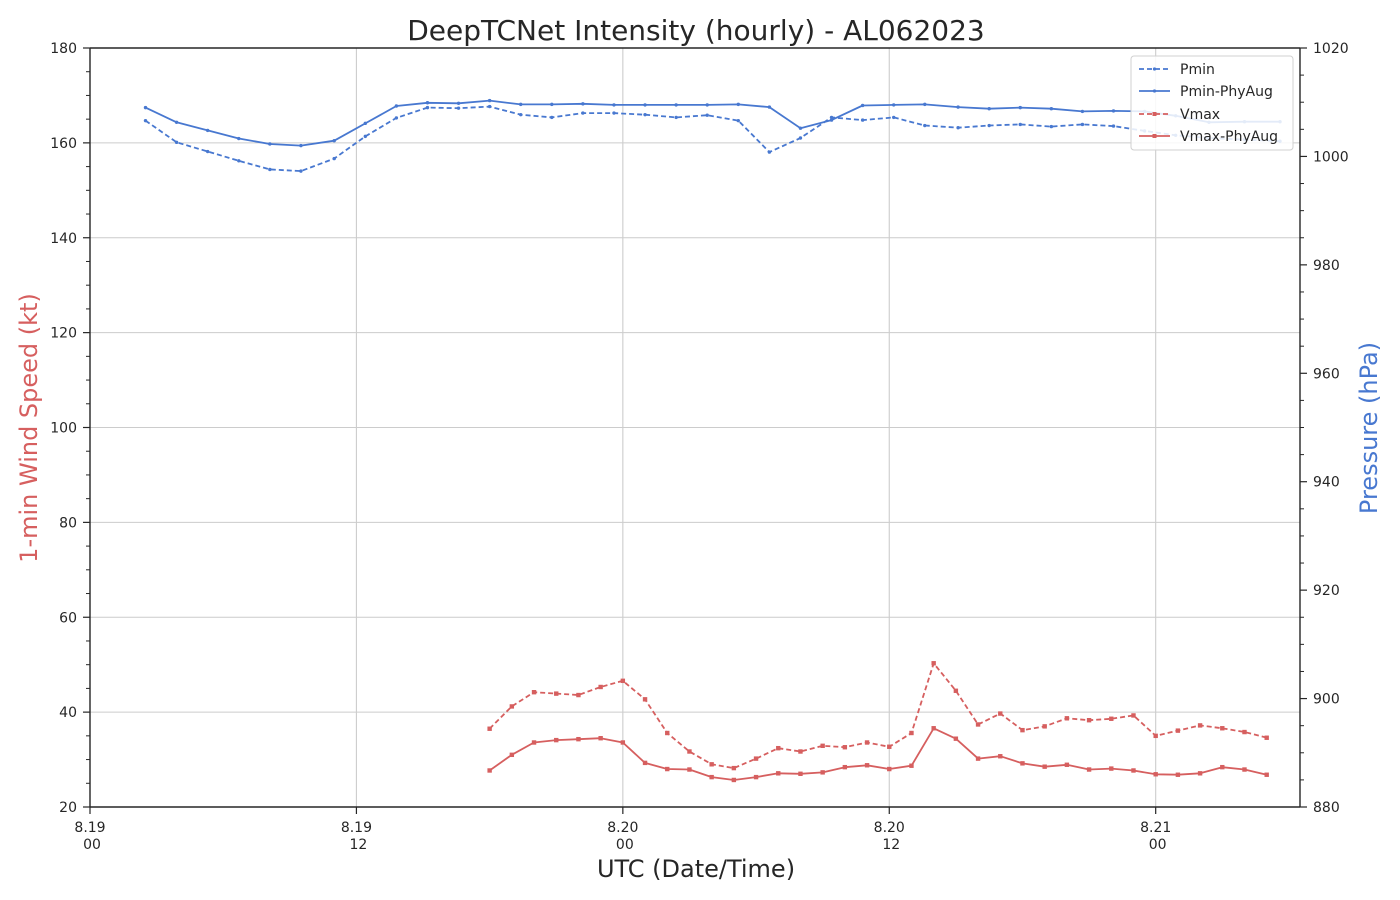 The height and width of the screenshot is (900, 1400). I want to click on x-tick-label-date: 8.20, so click(622, 828).